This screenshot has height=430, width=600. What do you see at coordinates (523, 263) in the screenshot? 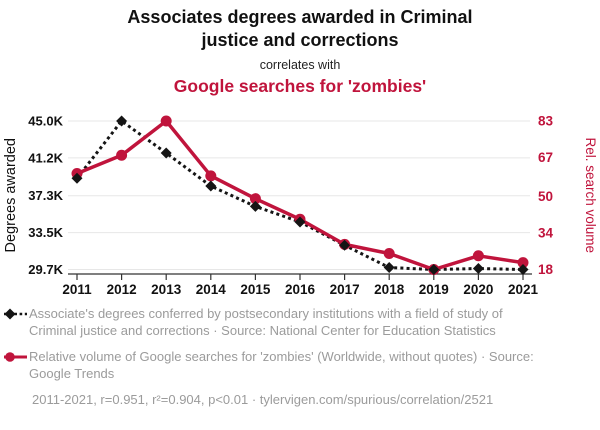
I see `searches-data-point-2021` at bounding box center [523, 263].